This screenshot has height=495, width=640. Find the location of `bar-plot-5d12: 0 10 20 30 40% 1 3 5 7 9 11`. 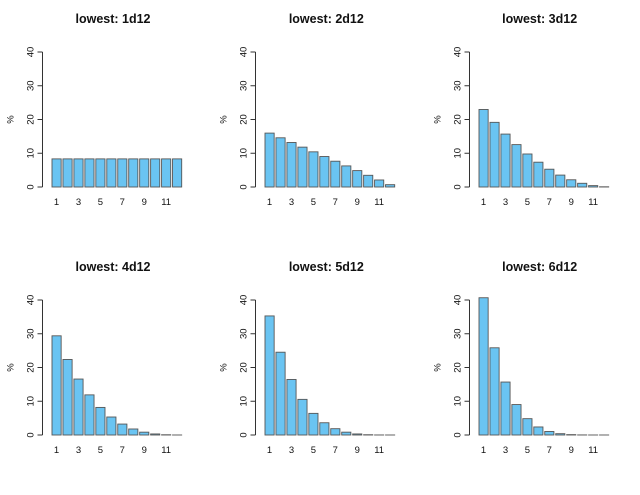

bar-plot-5d12: 0 10 20 30 40% 1 3 5 7 9 11 is located at coordinates (307, 375).